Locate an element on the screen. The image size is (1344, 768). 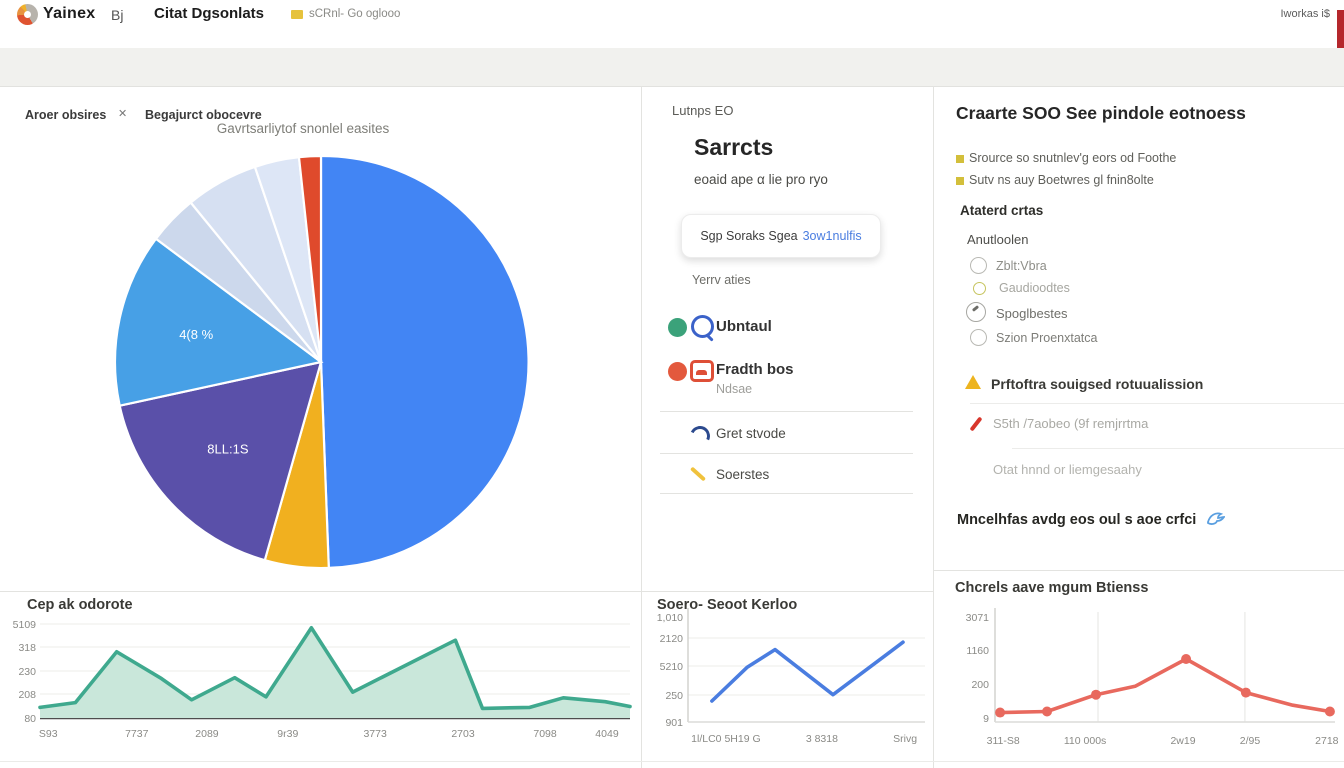
header-red-marker is located at coordinates (1340, 30).